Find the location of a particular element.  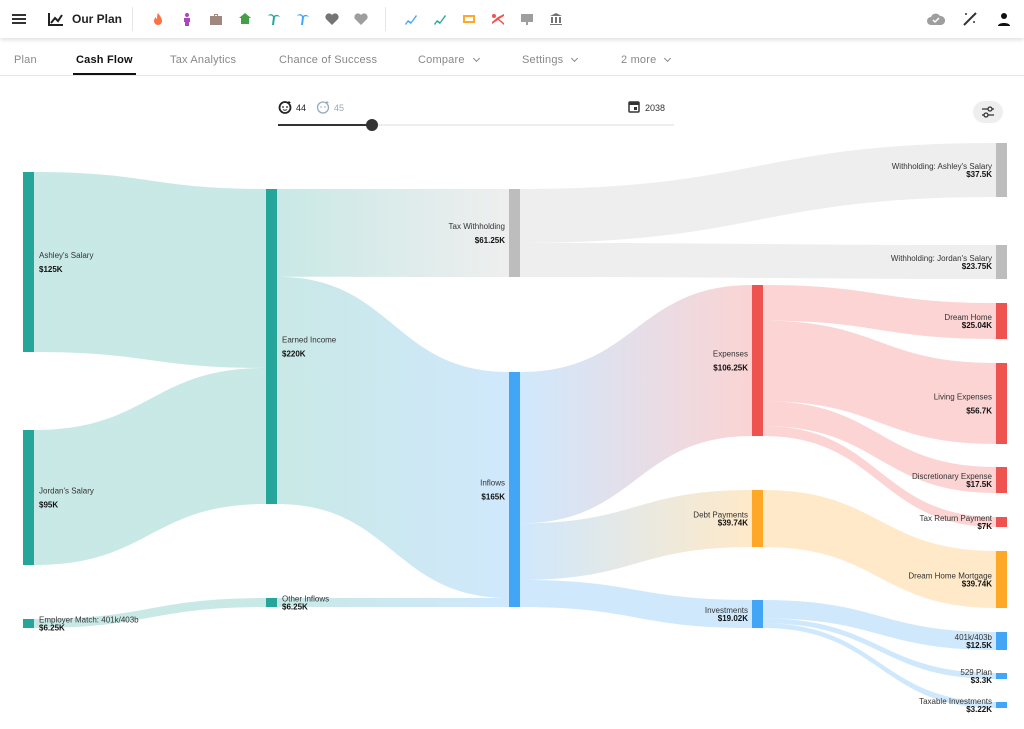

node-label: Investments is located at coordinates (726, 610).